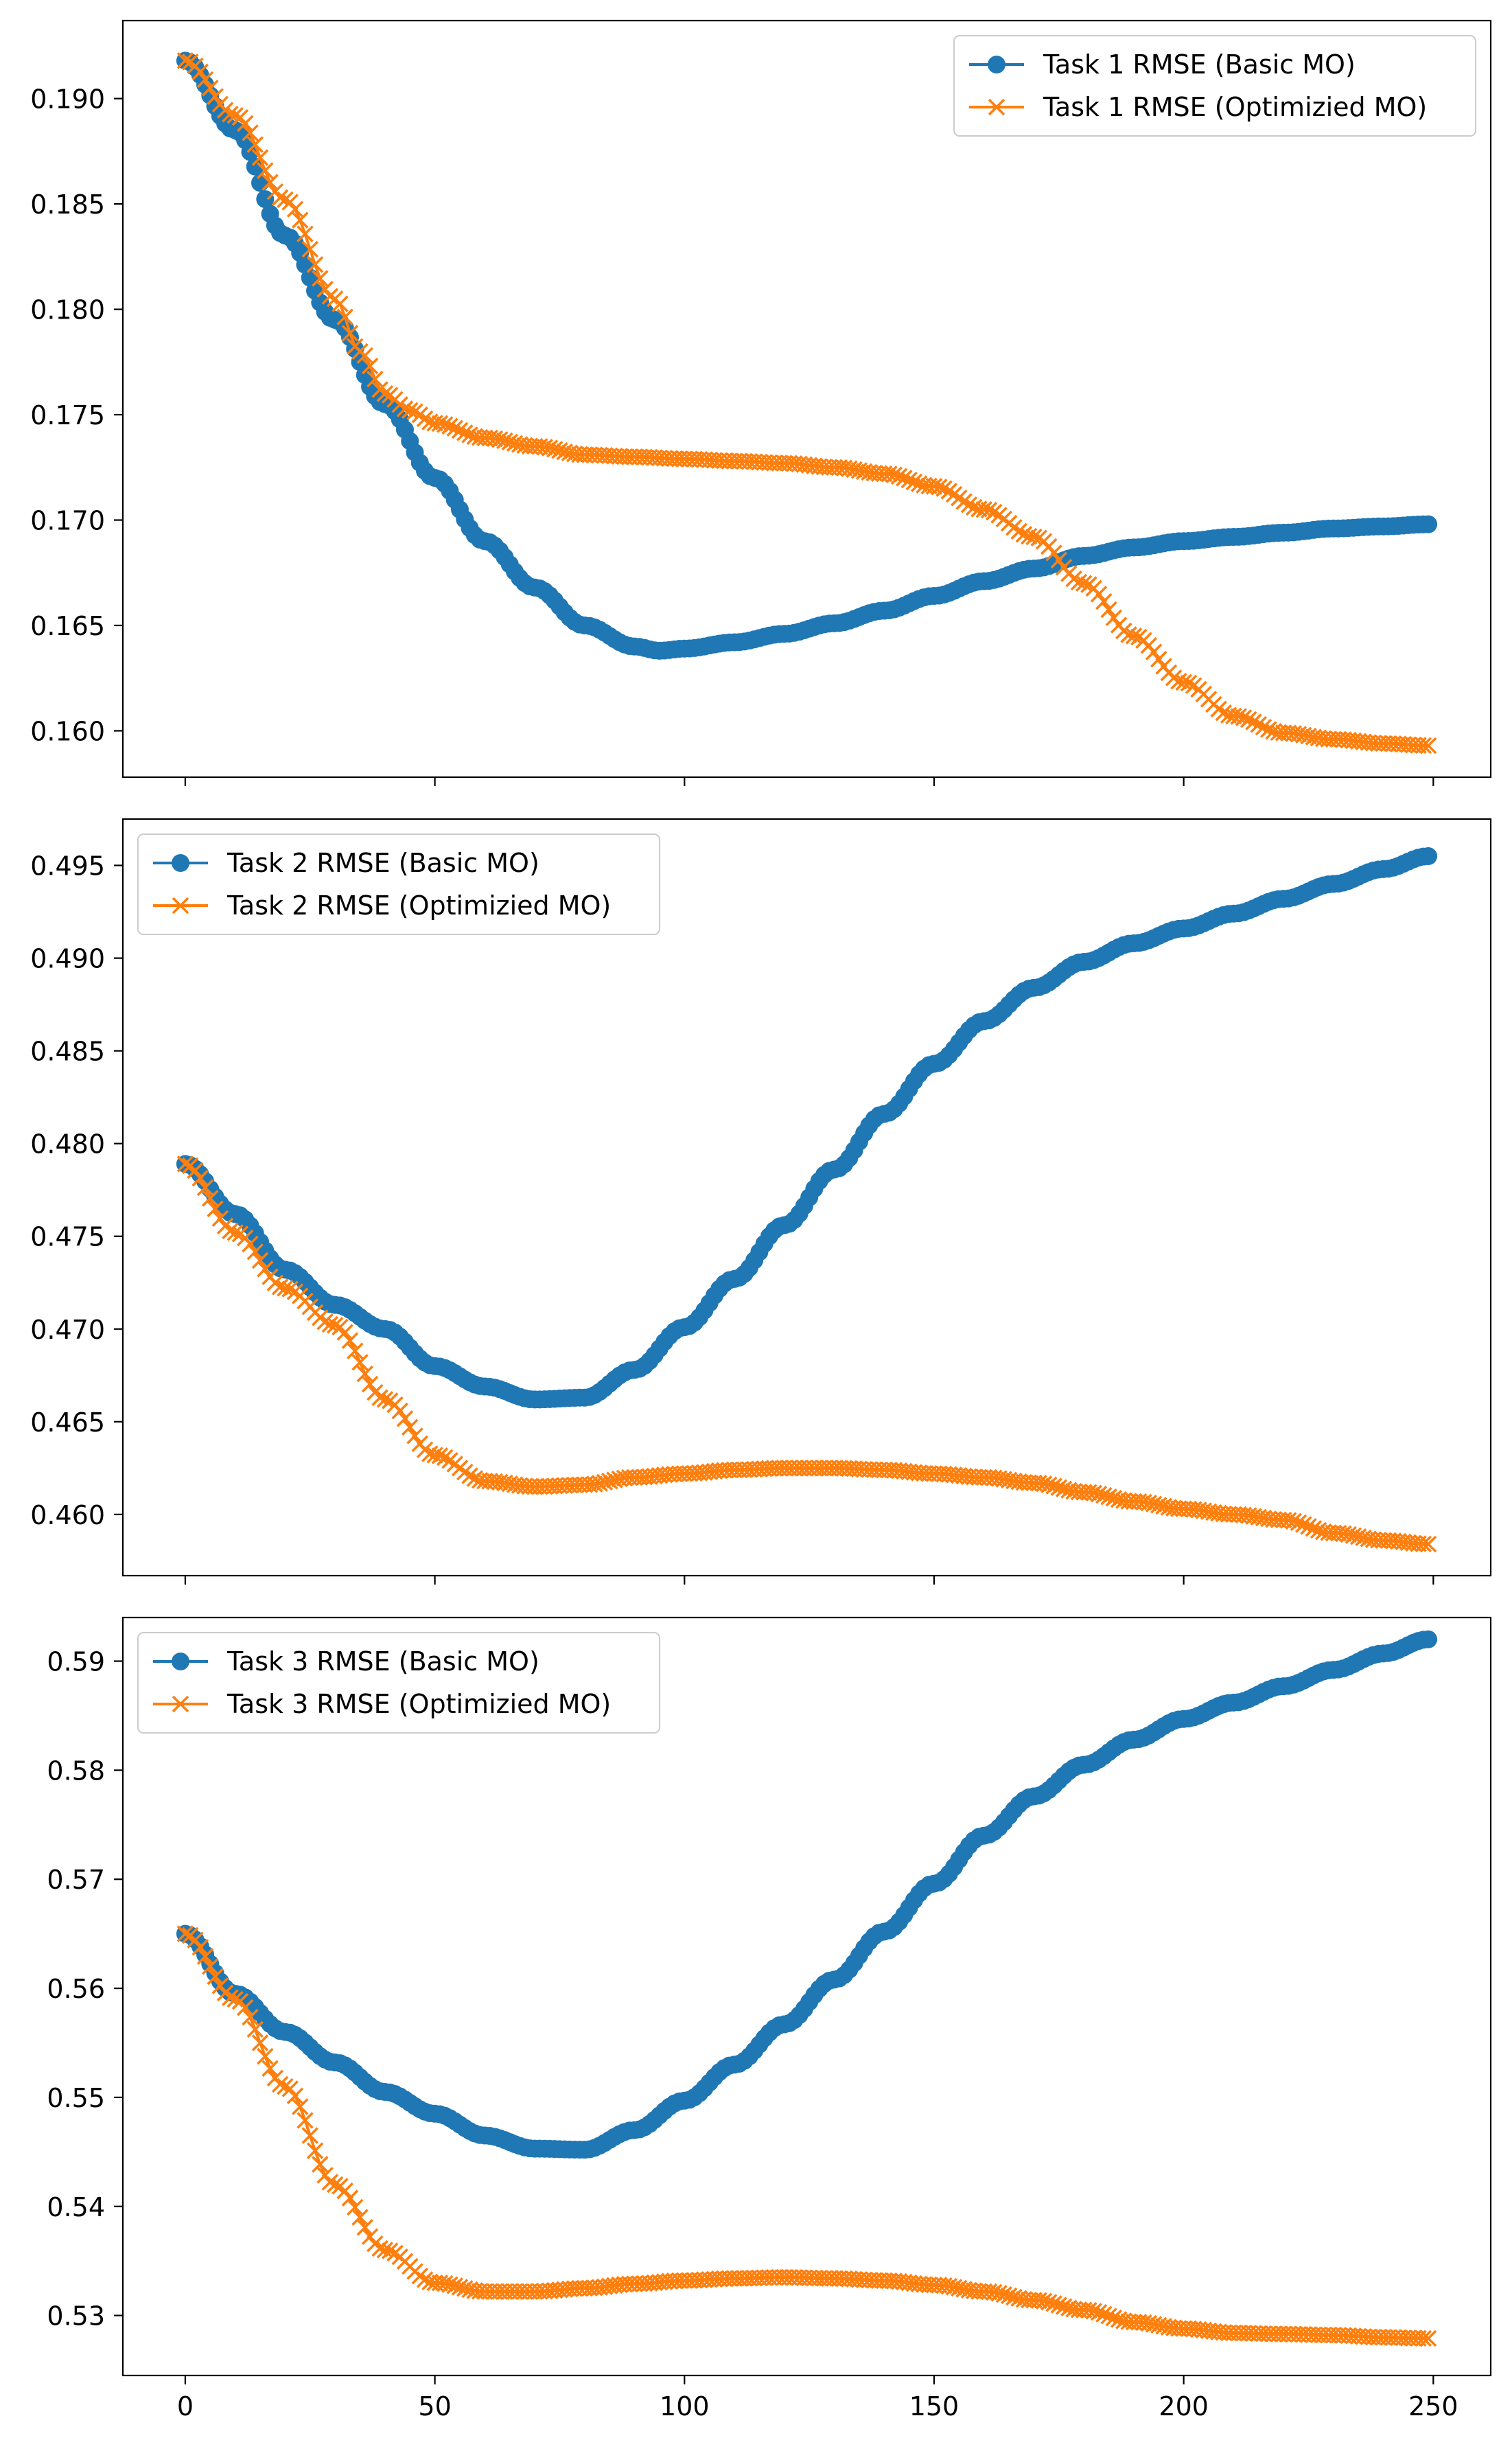 Image resolution: width=1512 pixels, height=2451 pixels. What do you see at coordinates (67, 866) in the screenshot?
I see `panel-2-ytick-label-7: 0.495` at bounding box center [67, 866].